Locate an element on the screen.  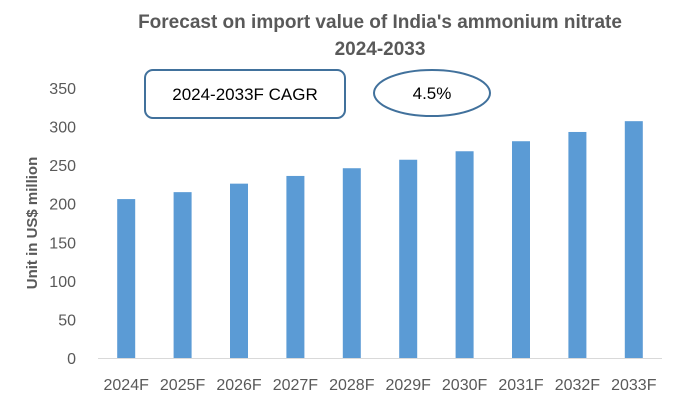
bar-2024F is located at coordinates (126, 278).